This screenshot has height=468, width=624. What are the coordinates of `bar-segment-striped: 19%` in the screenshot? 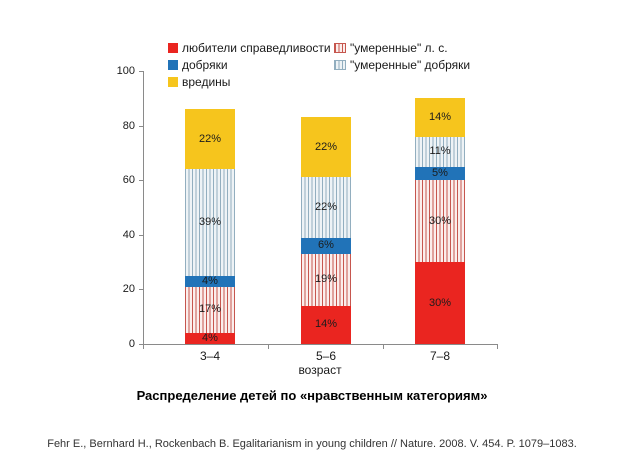 It's located at (326, 279).